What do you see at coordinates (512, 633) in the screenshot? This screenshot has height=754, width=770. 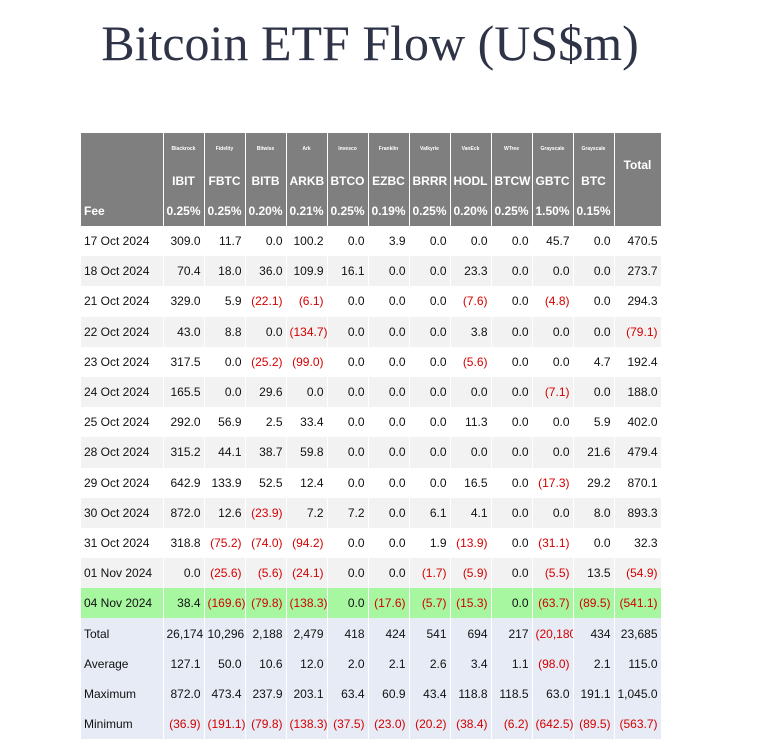 I see `flow-value: 217` at bounding box center [512, 633].